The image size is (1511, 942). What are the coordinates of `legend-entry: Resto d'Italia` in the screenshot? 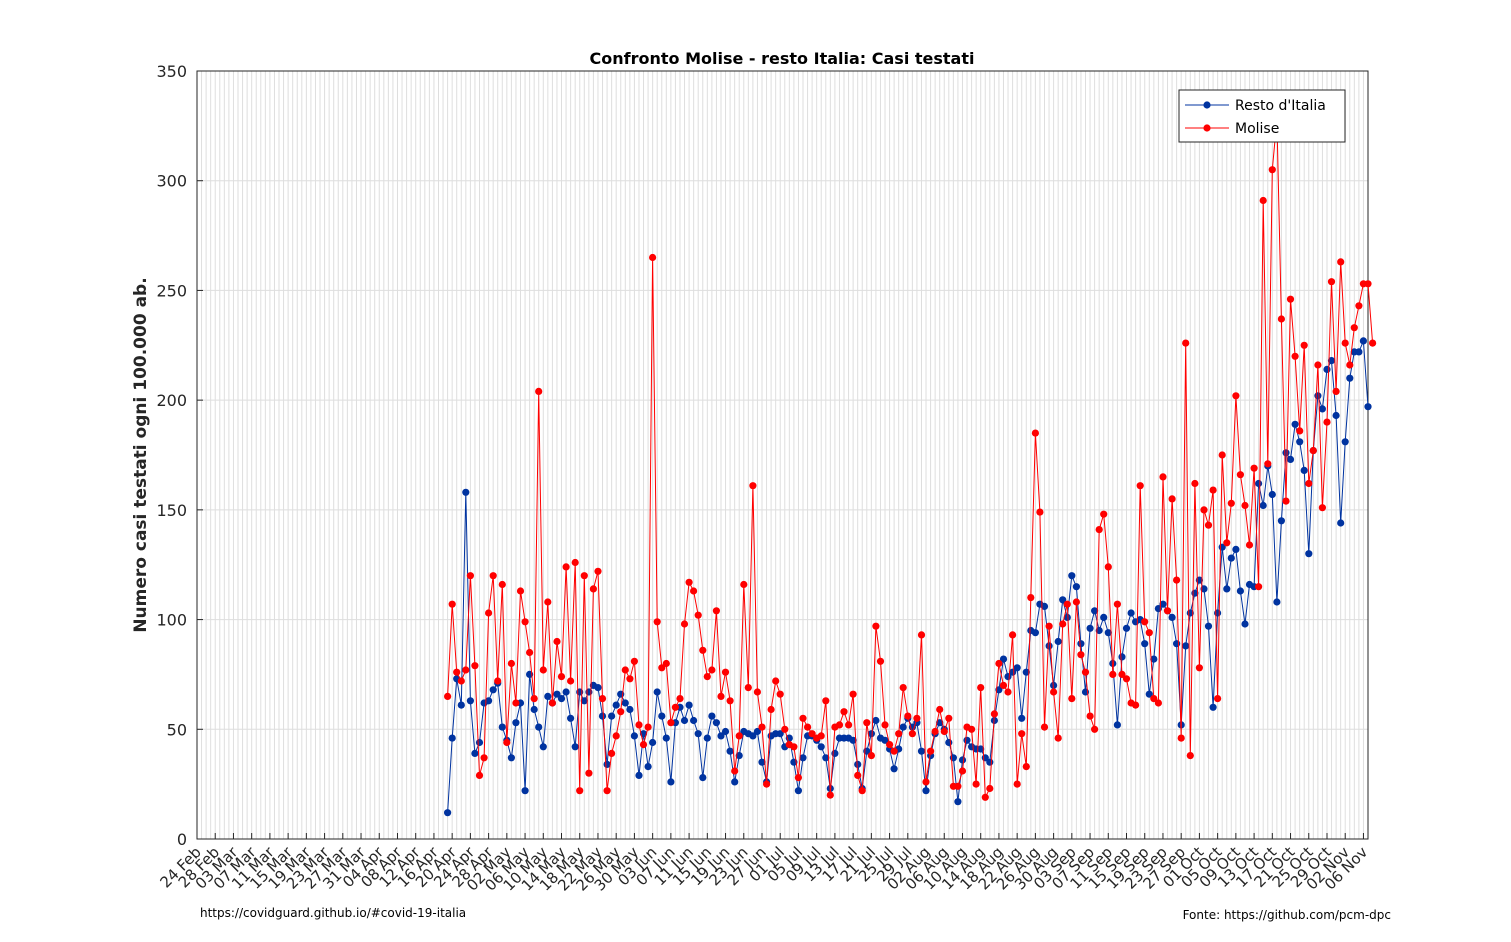 It's located at (1280, 106).